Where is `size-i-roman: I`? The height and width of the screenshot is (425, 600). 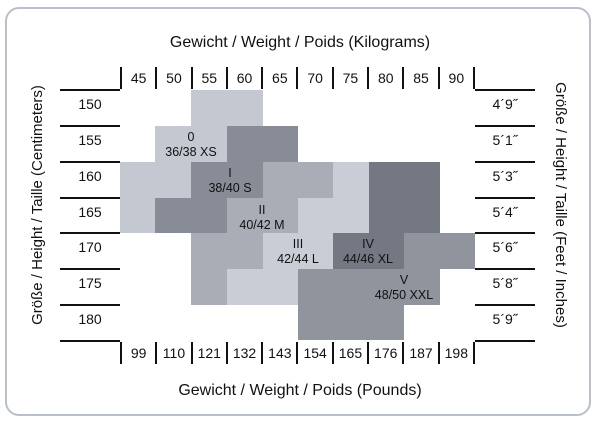 size-i-roman: I is located at coordinates (230, 173).